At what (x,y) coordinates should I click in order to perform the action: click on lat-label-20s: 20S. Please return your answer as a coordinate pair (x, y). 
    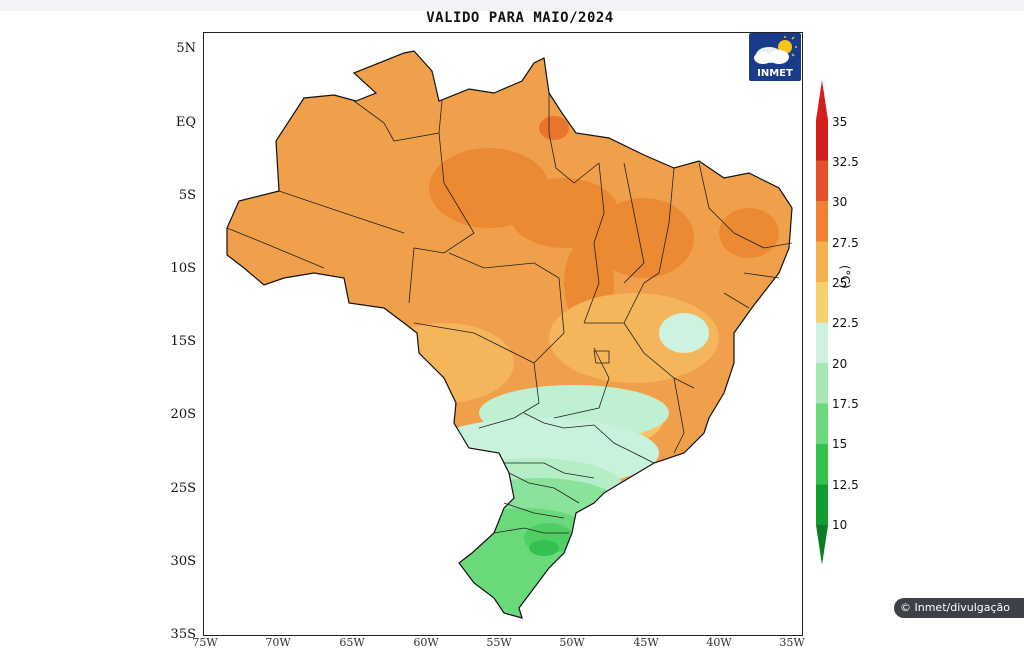
    Looking at the image, I should click on (183, 414).